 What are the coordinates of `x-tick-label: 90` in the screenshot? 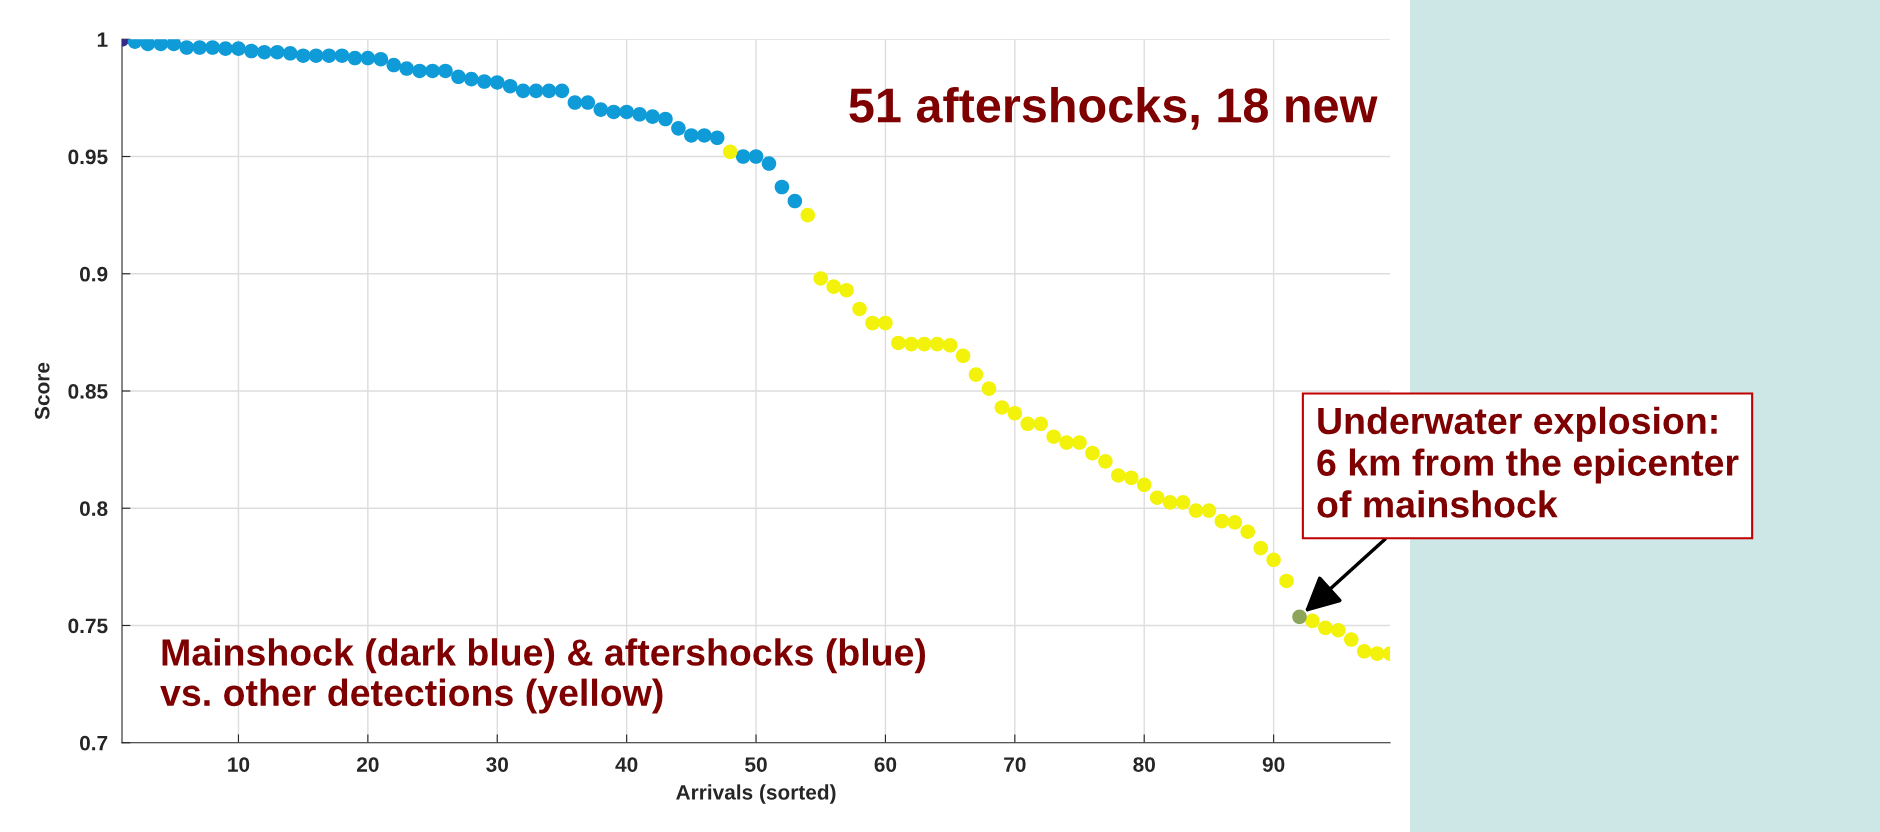 It's located at (1273, 764).